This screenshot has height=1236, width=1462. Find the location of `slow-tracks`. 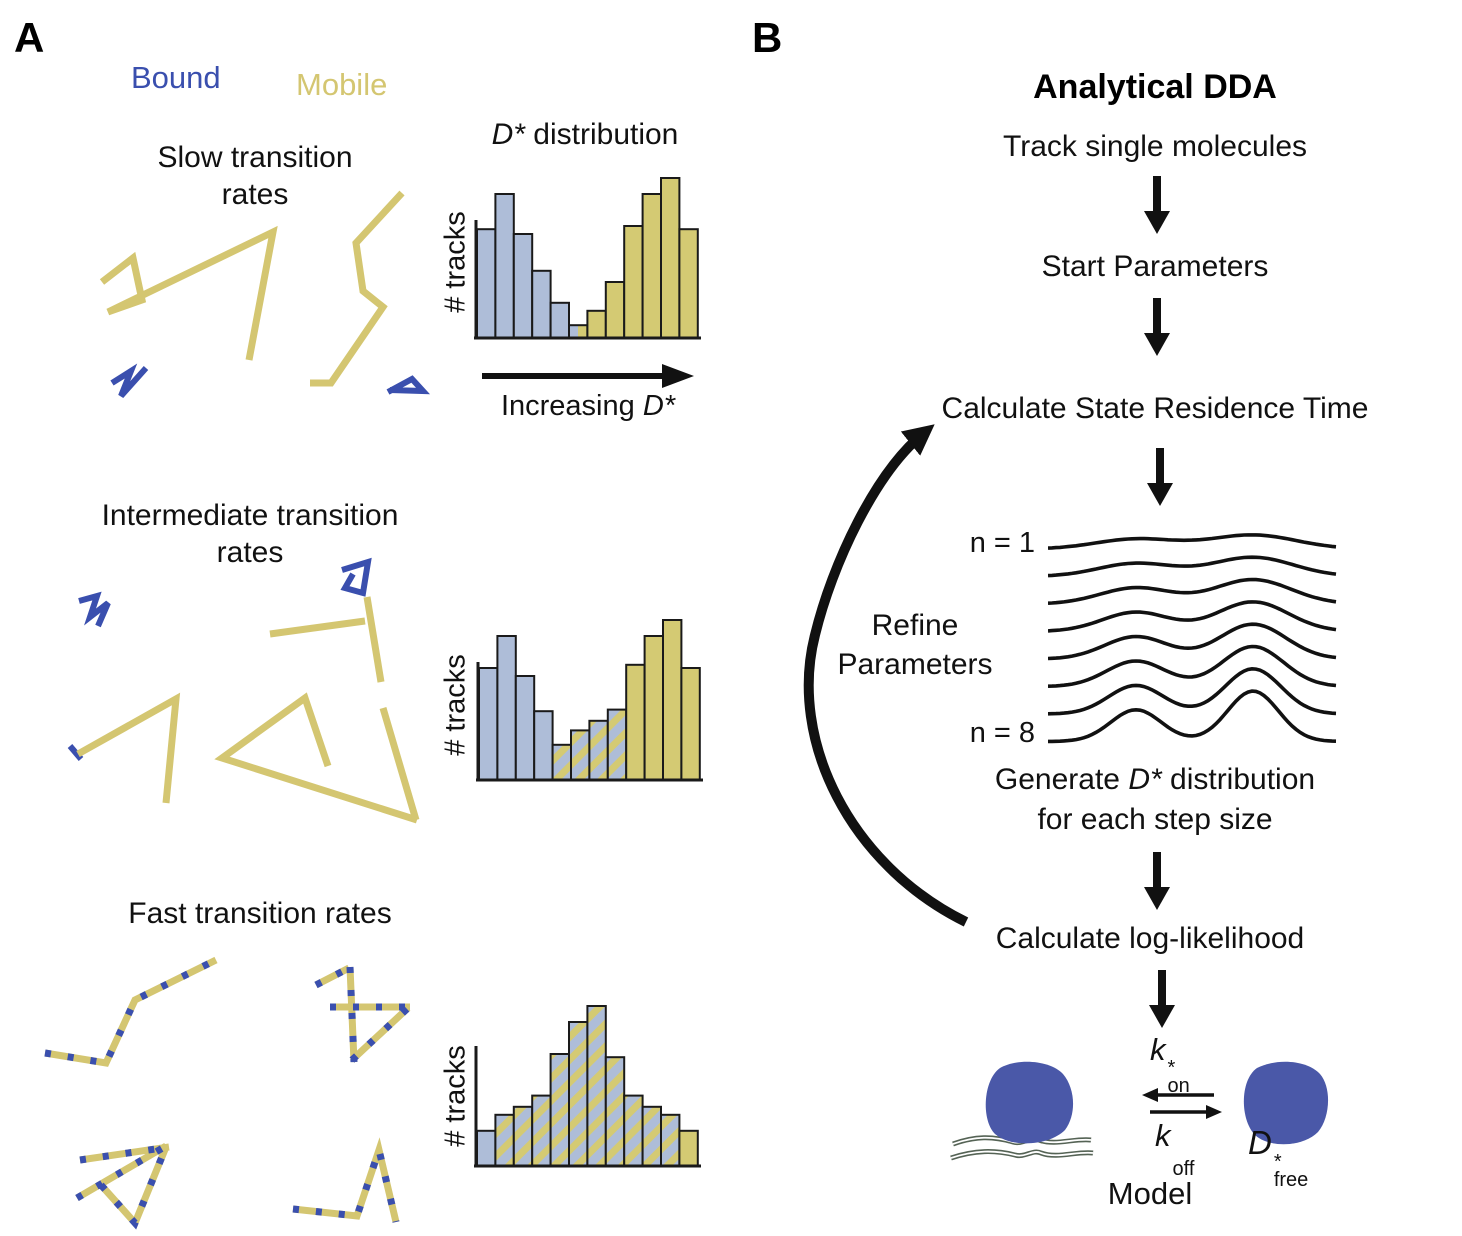

slow-tracks is located at coordinates (265, 294).